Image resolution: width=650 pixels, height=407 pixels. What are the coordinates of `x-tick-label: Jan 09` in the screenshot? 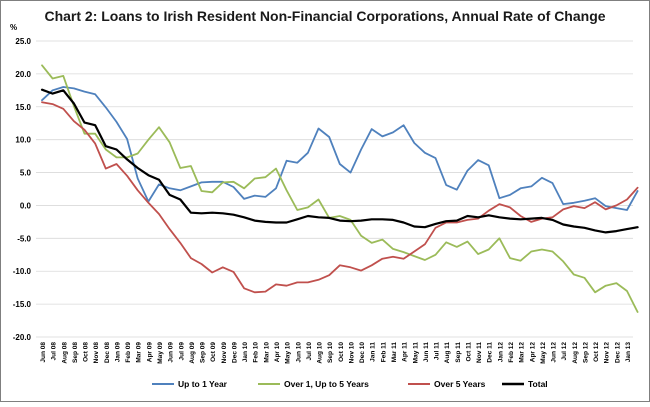 It's located at (117, 352).